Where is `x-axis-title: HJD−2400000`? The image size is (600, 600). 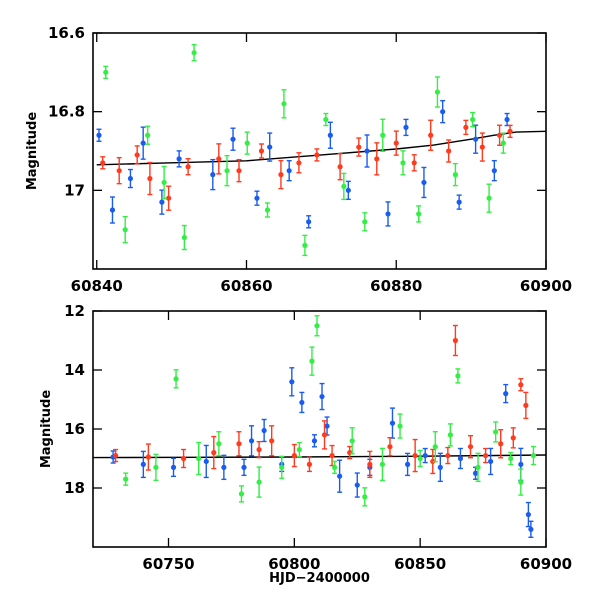
x-axis-title: HJD−2400000 is located at coordinates (319, 578).